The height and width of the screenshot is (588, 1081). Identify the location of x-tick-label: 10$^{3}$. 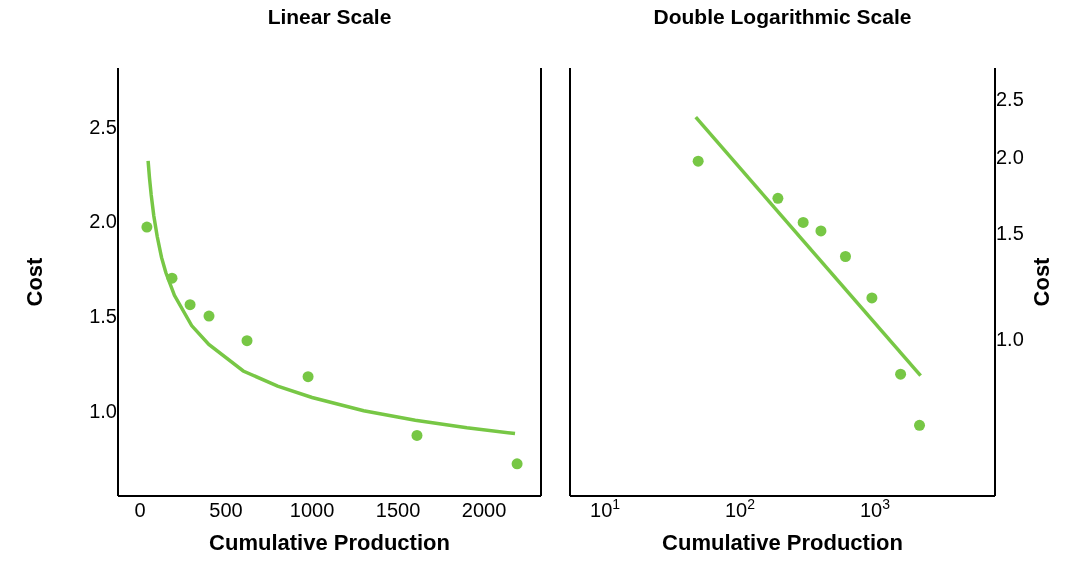
(875, 508).